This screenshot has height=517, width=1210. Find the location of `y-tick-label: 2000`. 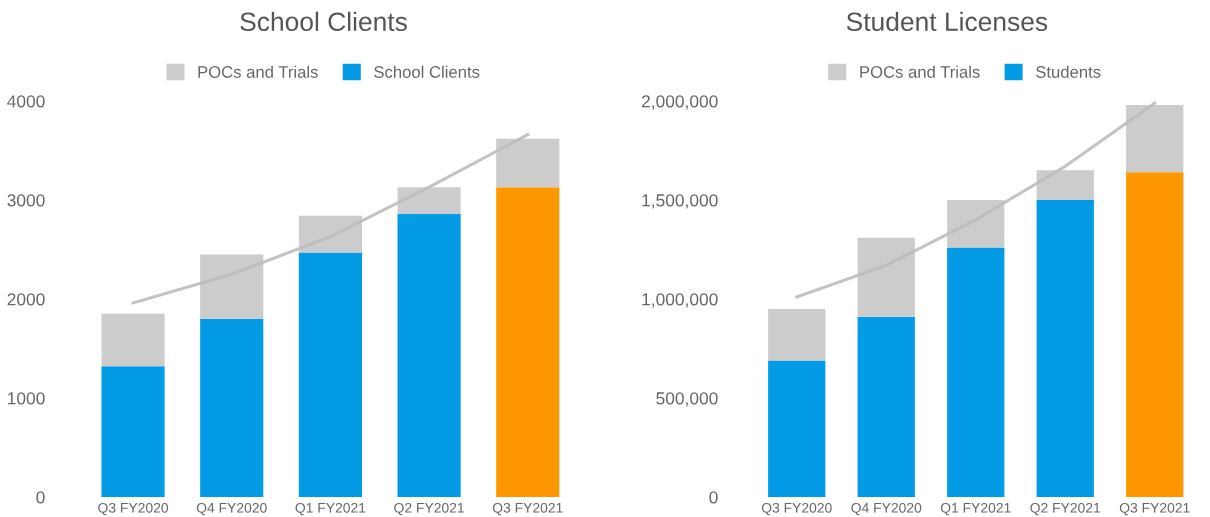

y-tick-label: 2000 is located at coordinates (26, 299).